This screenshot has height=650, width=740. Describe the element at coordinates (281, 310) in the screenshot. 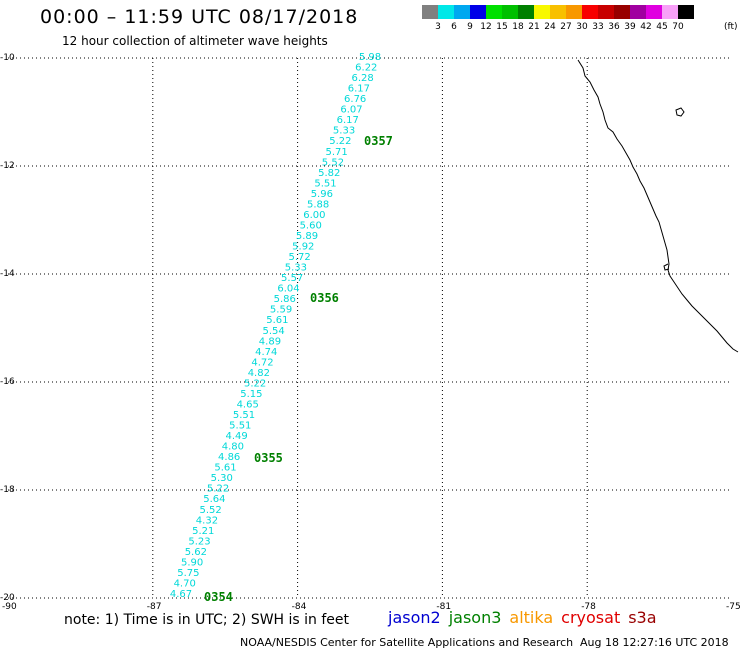

I see `wave-height-label: 5.59` at that location.